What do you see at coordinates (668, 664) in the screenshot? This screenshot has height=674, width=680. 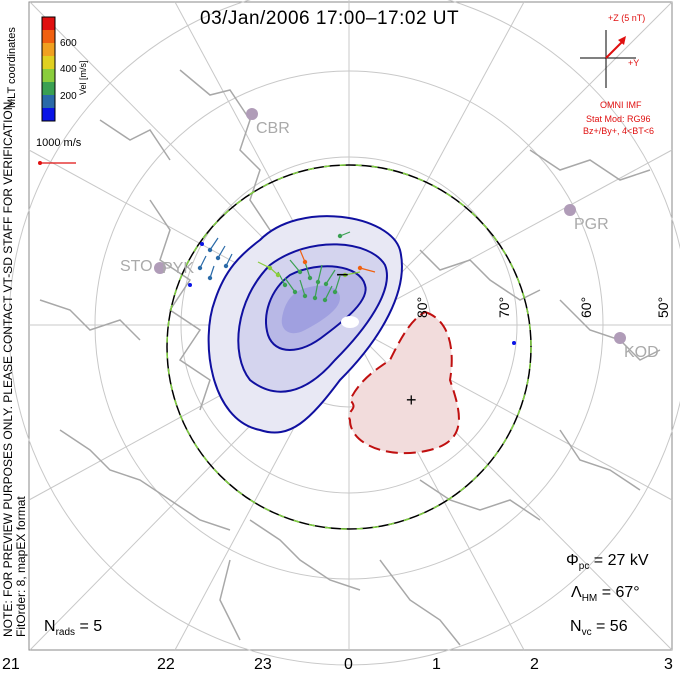 I see `mlt-label-3: 3` at bounding box center [668, 664].